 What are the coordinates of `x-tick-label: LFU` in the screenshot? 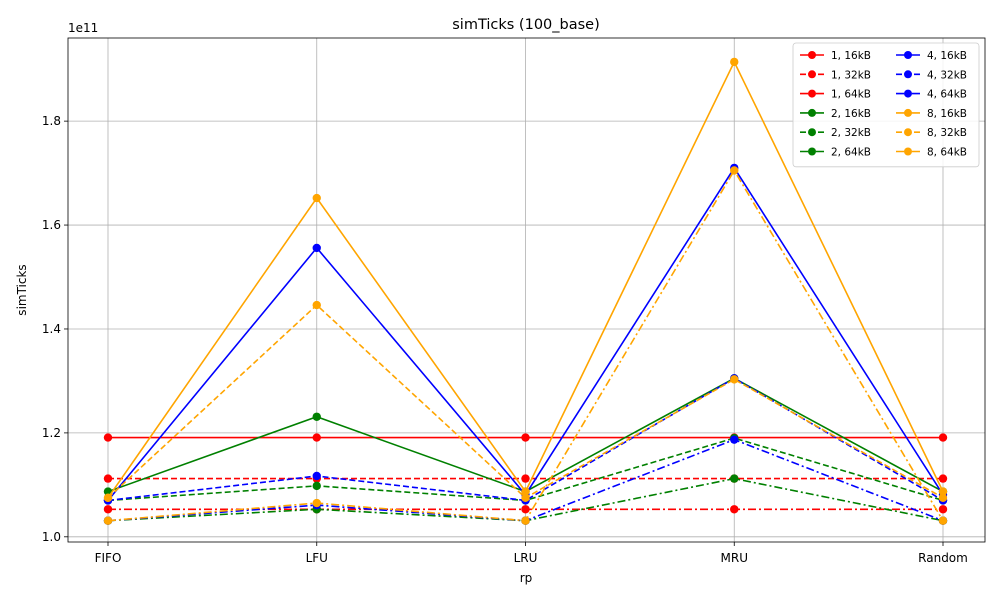 It's located at (317, 558).